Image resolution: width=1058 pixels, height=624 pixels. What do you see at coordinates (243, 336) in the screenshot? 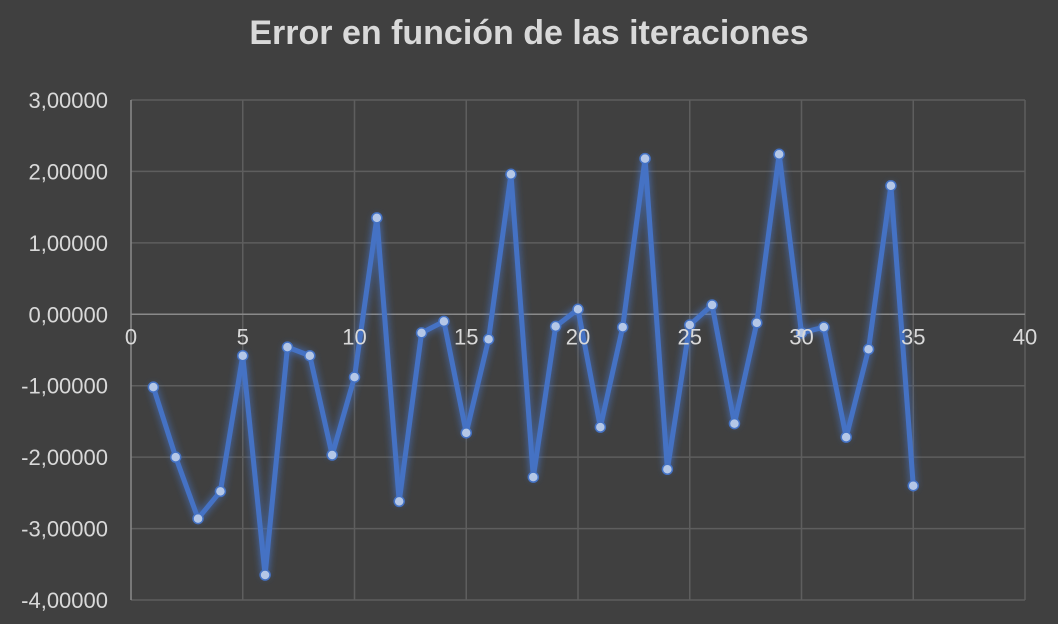
I see `x-tick-label: 5` at bounding box center [243, 336].